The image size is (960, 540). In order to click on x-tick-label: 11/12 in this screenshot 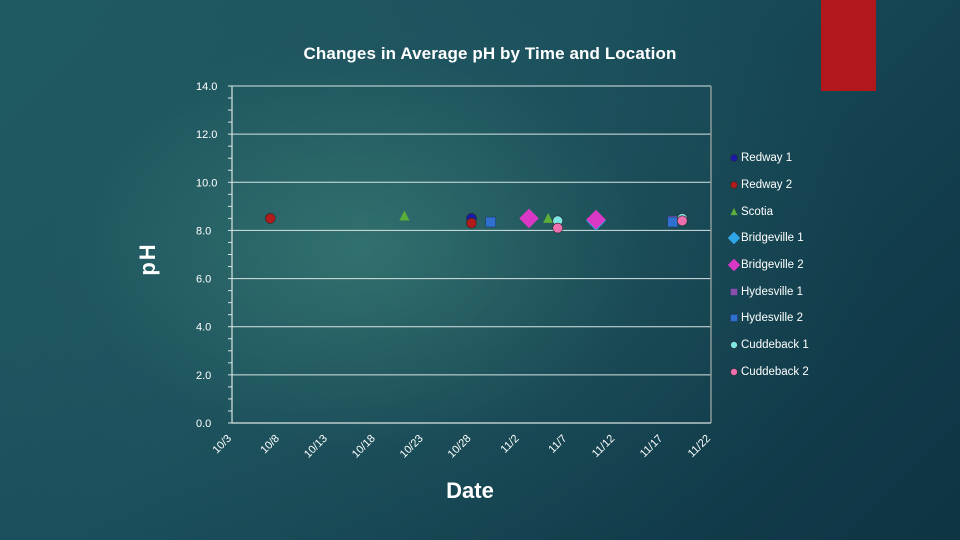, I will do `click(603, 446)`.